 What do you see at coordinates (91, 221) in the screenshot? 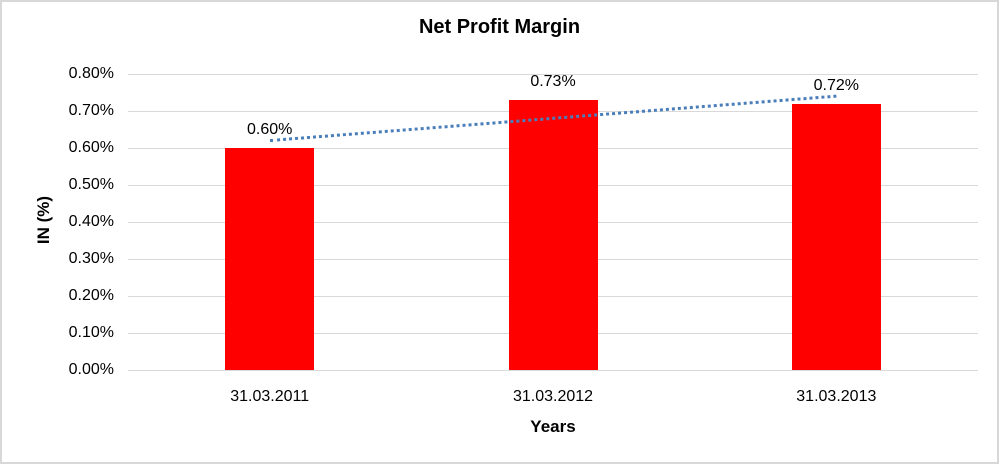
I see `y-tick-label: 0.40%` at bounding box center [91, 221].